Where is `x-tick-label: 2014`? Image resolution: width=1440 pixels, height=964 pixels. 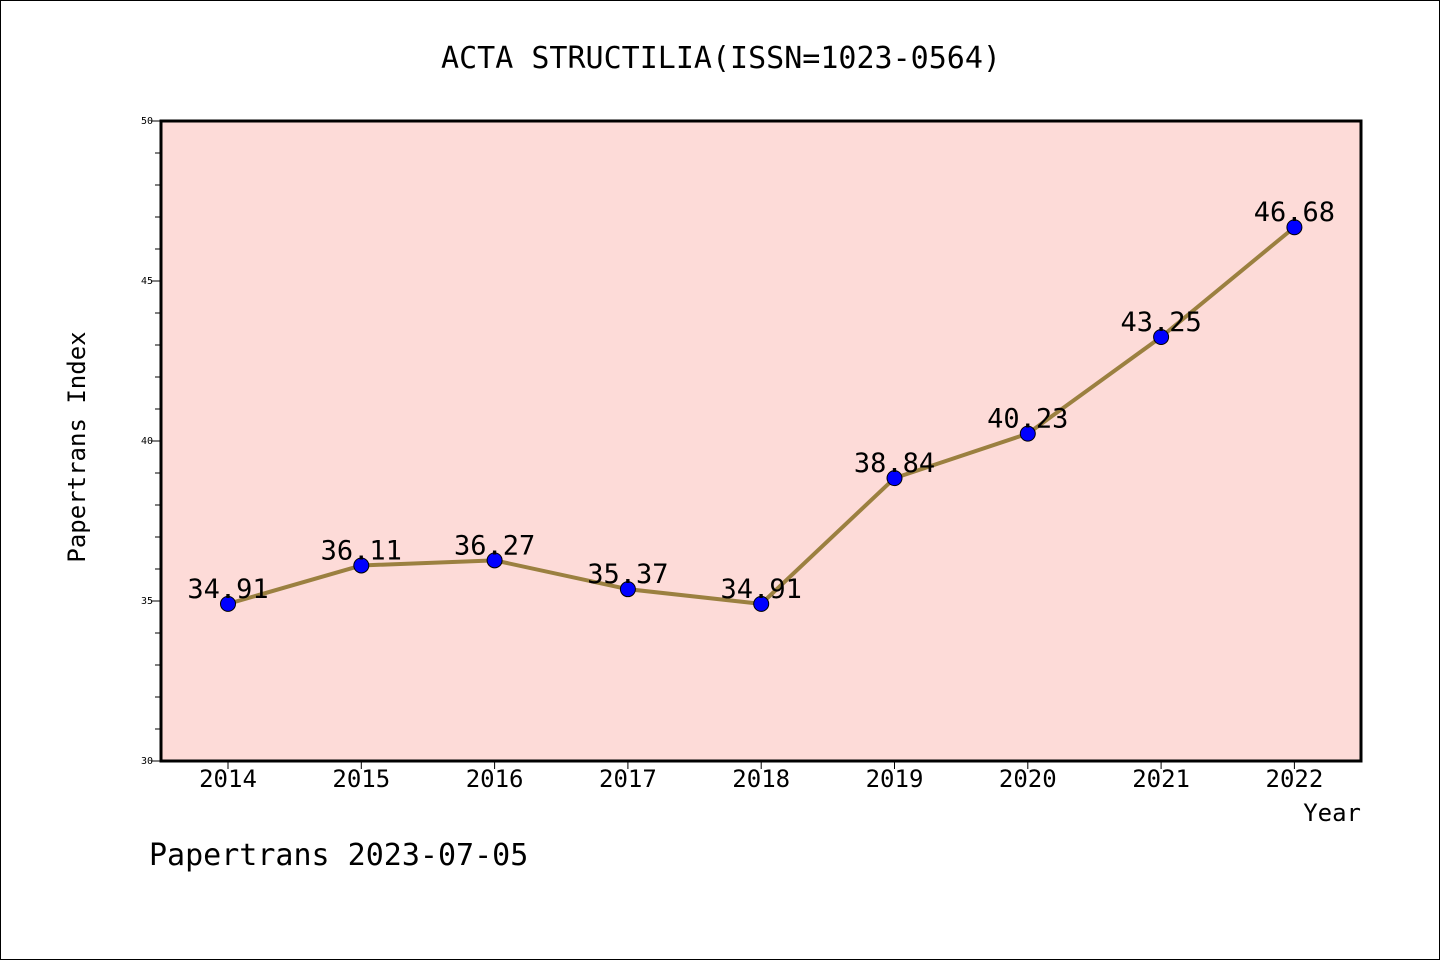
x-tick-label: 2014 is located at coordinates (228, 779).